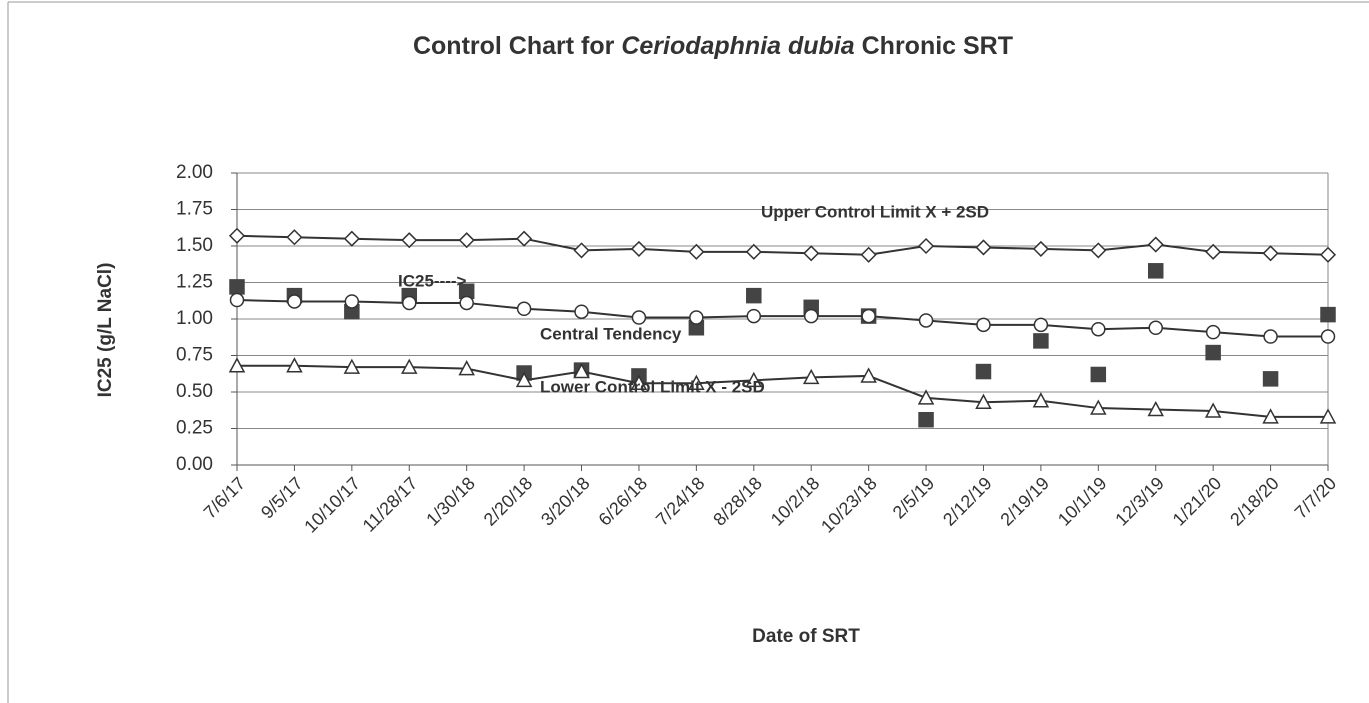  Describe the element at coordinates (1316, 498) in the screenshot. I see `x-tick-label: 7/7/20` at that location.